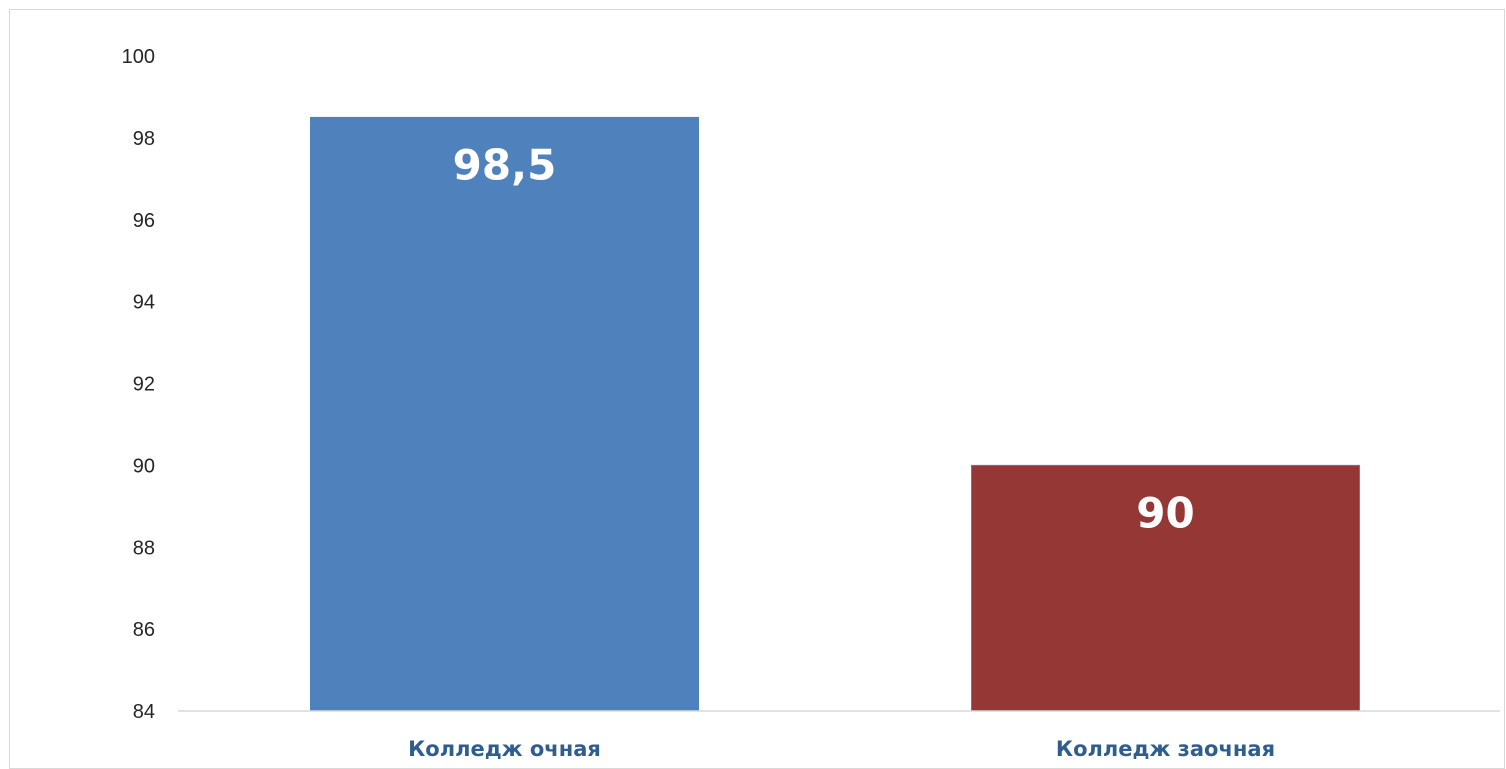  I want to click on y-tick-label: 100, so click(138, 57).